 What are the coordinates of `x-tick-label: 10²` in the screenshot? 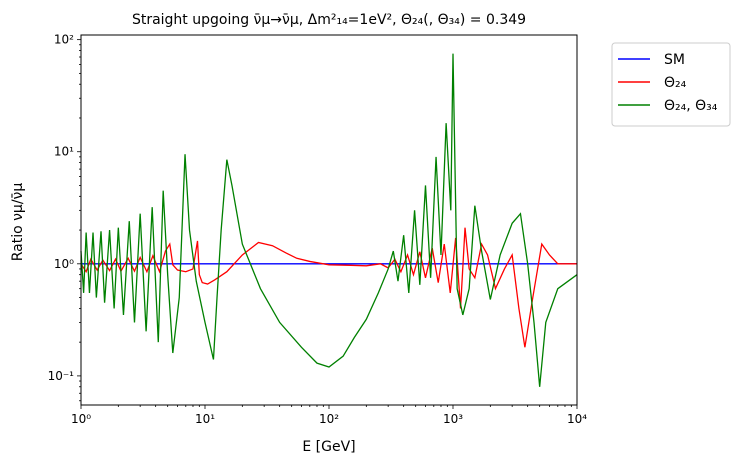 It's located at (329, 419).